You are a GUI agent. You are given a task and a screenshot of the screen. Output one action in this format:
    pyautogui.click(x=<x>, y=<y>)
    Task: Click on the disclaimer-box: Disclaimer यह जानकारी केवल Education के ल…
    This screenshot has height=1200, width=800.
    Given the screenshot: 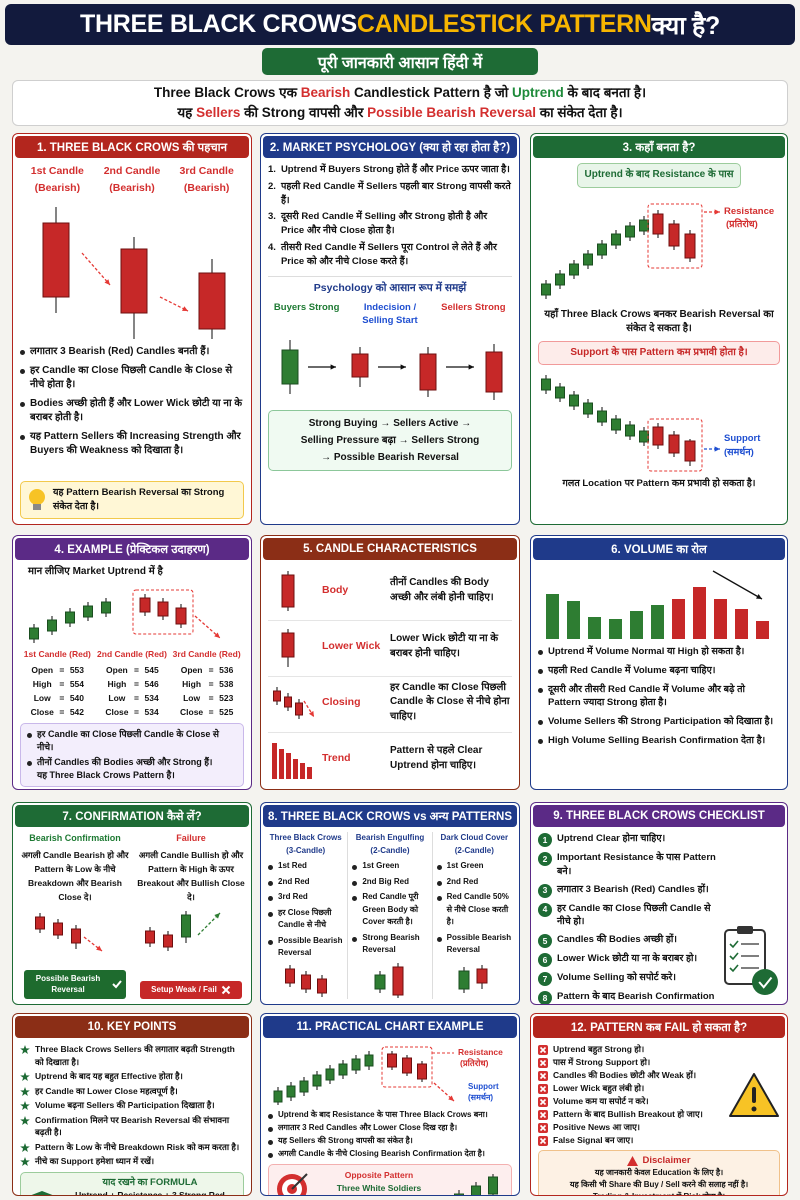 What is the action you would take?
    pyautogui.click(x=659, y=1172)
    